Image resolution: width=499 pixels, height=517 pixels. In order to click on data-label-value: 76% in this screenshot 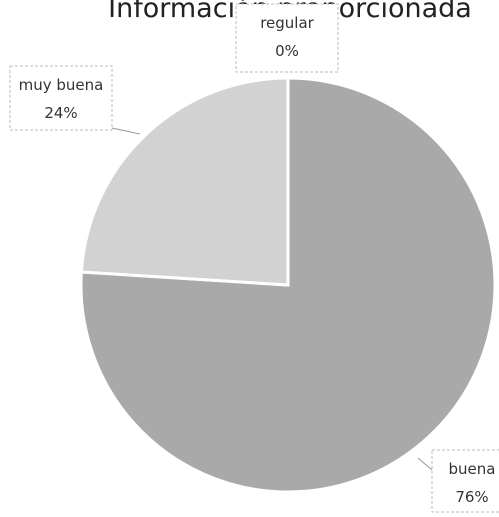, I will do `click(471, 497)`.